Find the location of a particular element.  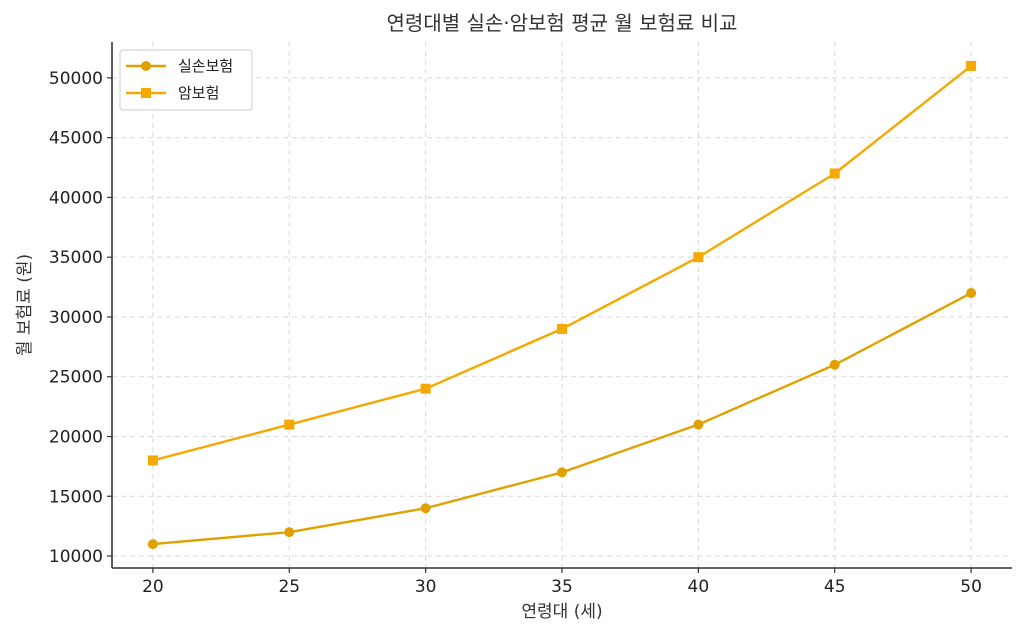

x-tick-label: 25 is located at coordinates (289, 587).